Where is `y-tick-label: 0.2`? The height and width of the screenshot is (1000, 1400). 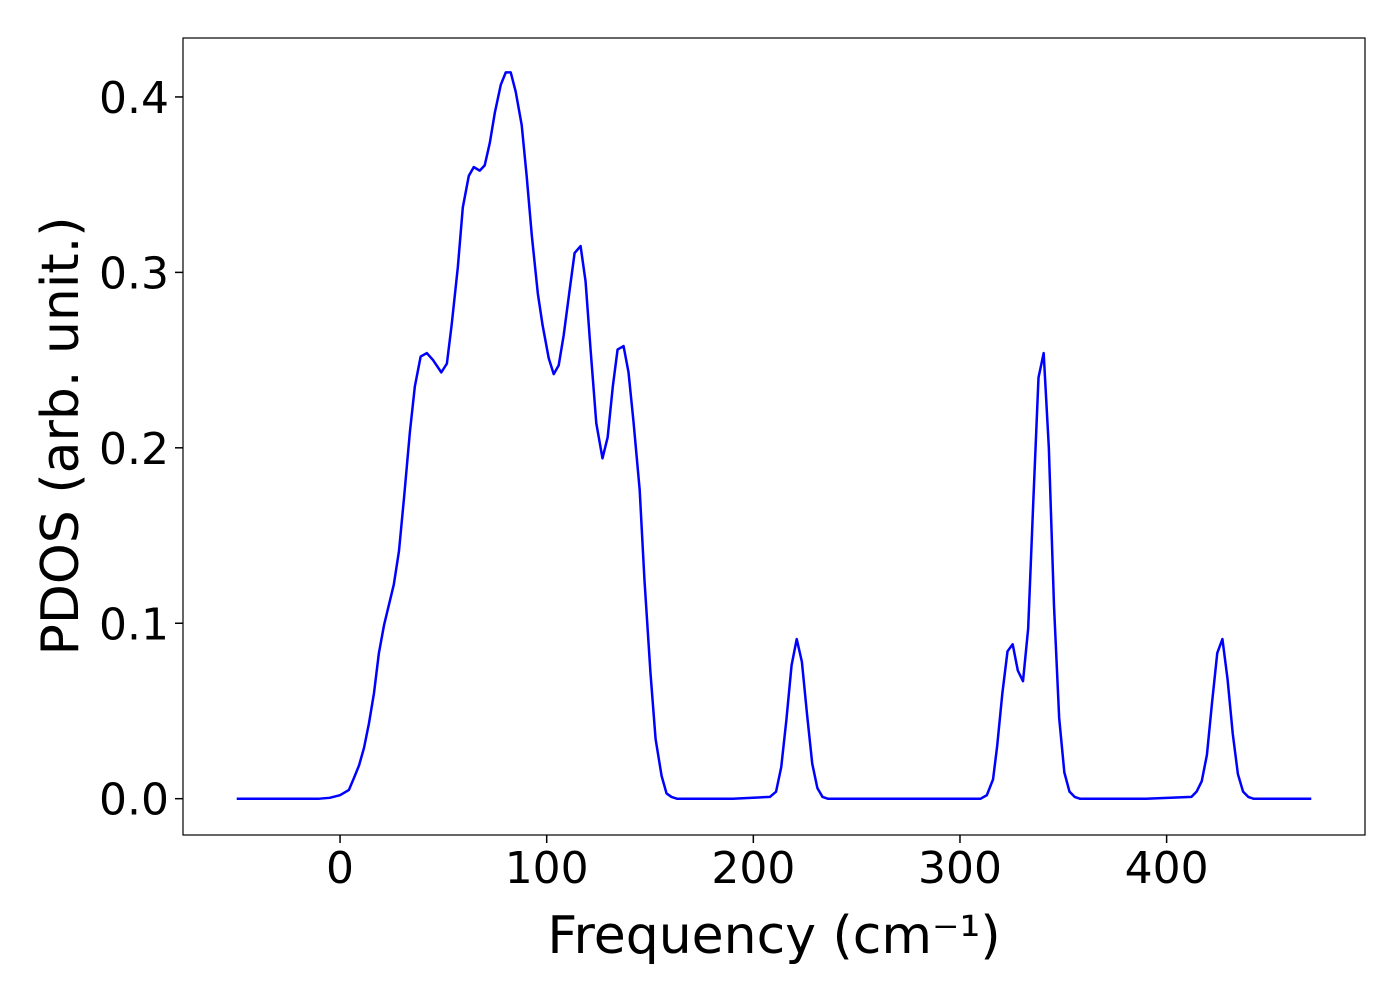 y-tick-label: 0.2 is located at coordinates (134, 449).